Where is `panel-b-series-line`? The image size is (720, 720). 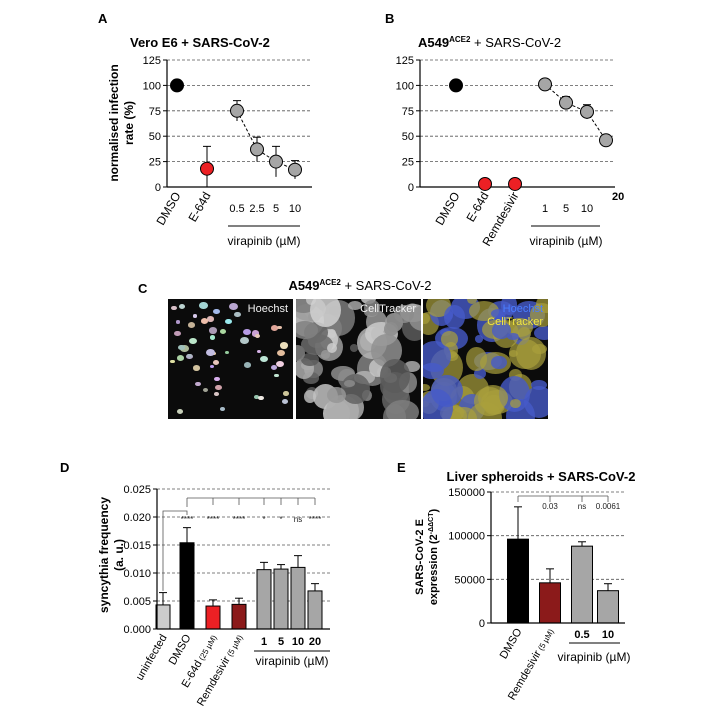
panel-b-series-line is located at coordinates (575, 112).